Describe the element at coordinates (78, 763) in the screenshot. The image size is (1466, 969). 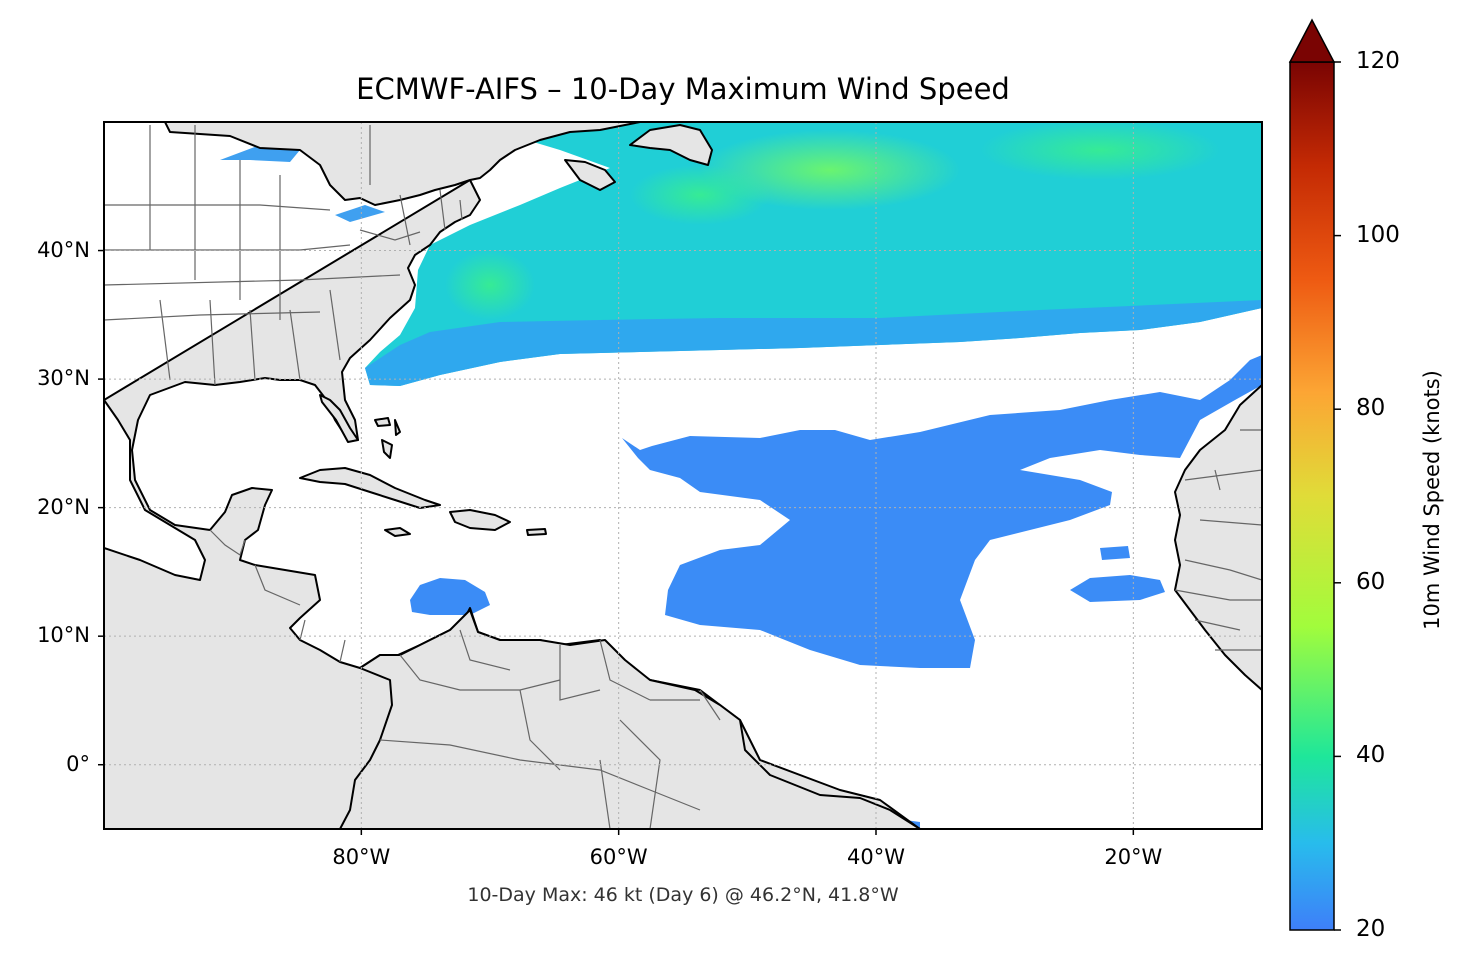
I see `lat-tick-label: 0°` at that location.